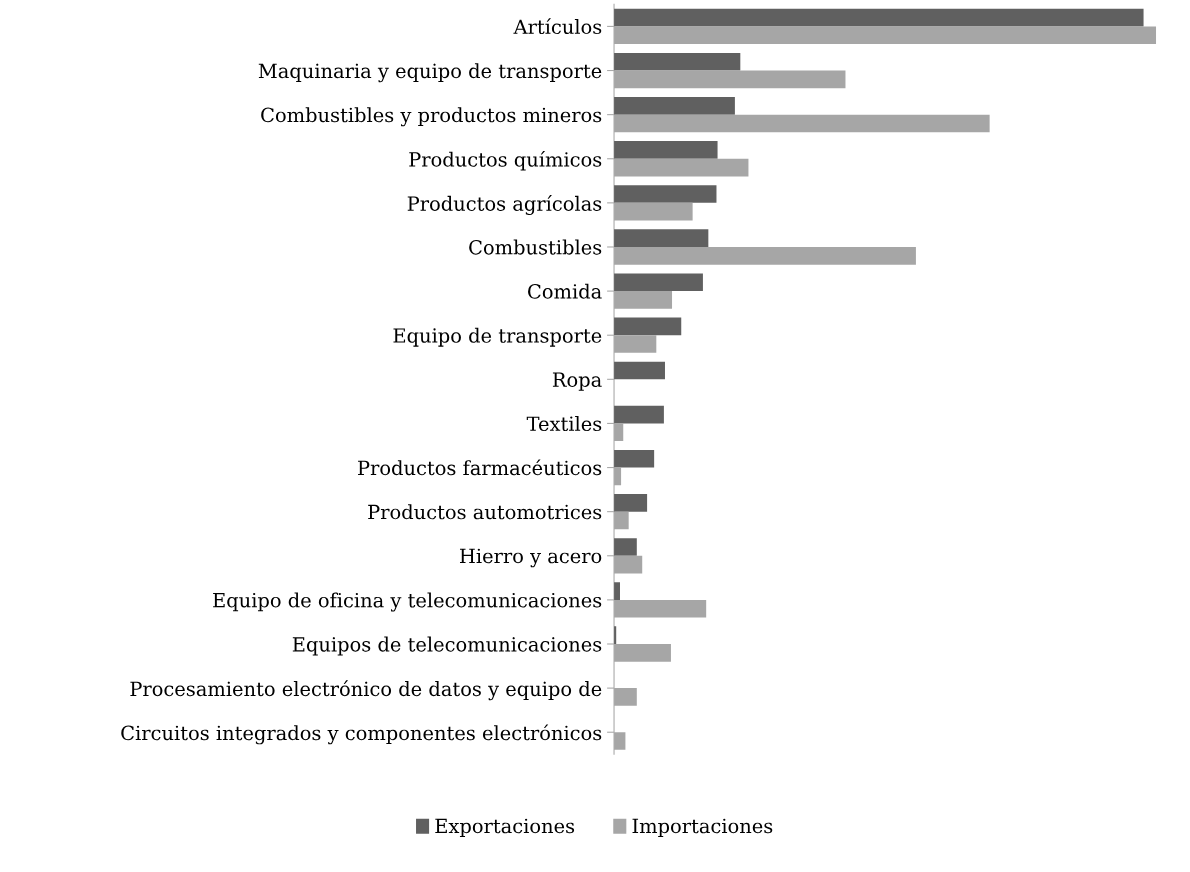  Describe the element at coordinates (497, 337) in the screenshot. I see `y-tick-label: Equipo de transporte` at that location.